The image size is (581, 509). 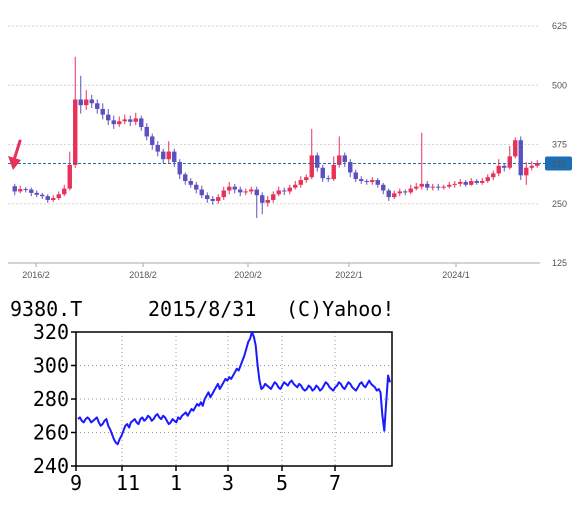 I want to click on y-tick-label: 260, so click(x=51, y=433).